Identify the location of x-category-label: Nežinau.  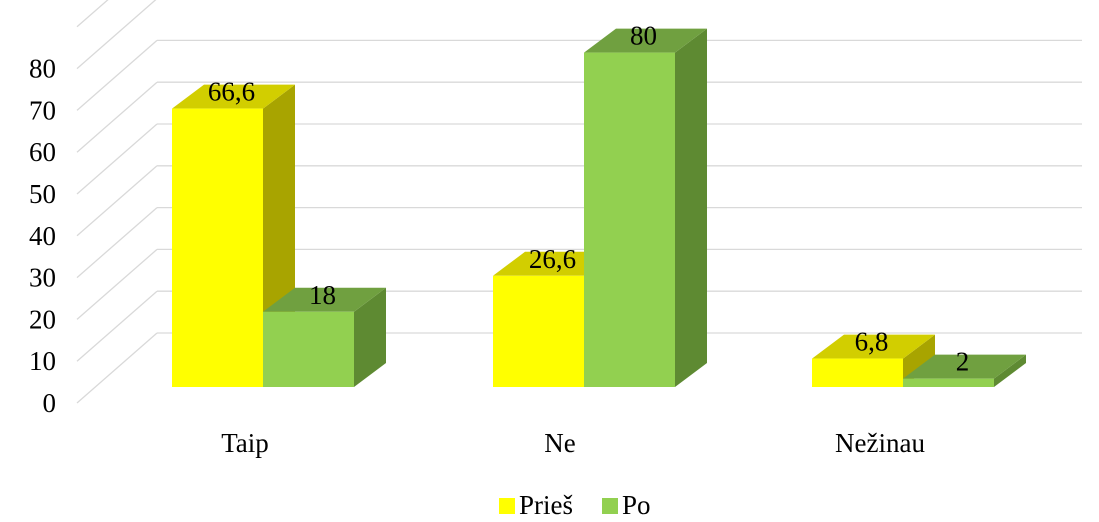
(880, 443).